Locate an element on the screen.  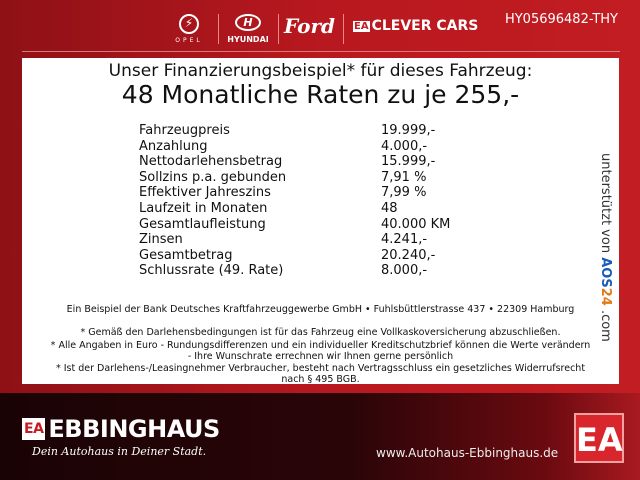
row-label: Schlussrate (49. Rate) is located at coordinates (211, 271).